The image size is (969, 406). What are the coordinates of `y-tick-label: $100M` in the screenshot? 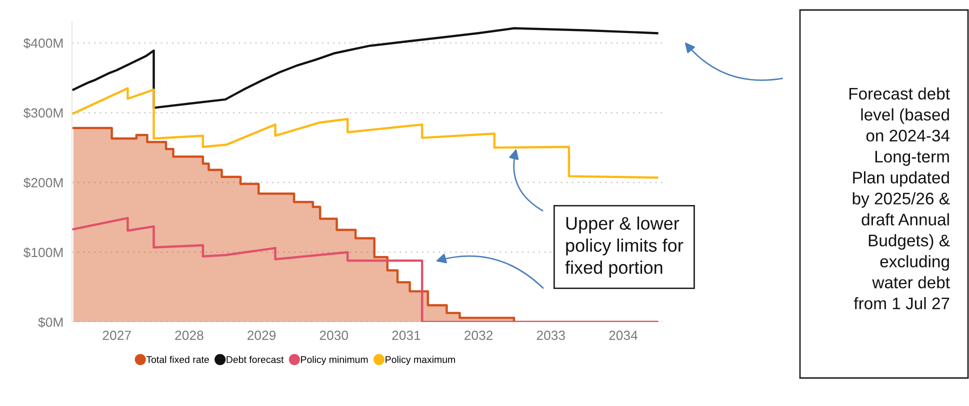 It's located at (43, 252).